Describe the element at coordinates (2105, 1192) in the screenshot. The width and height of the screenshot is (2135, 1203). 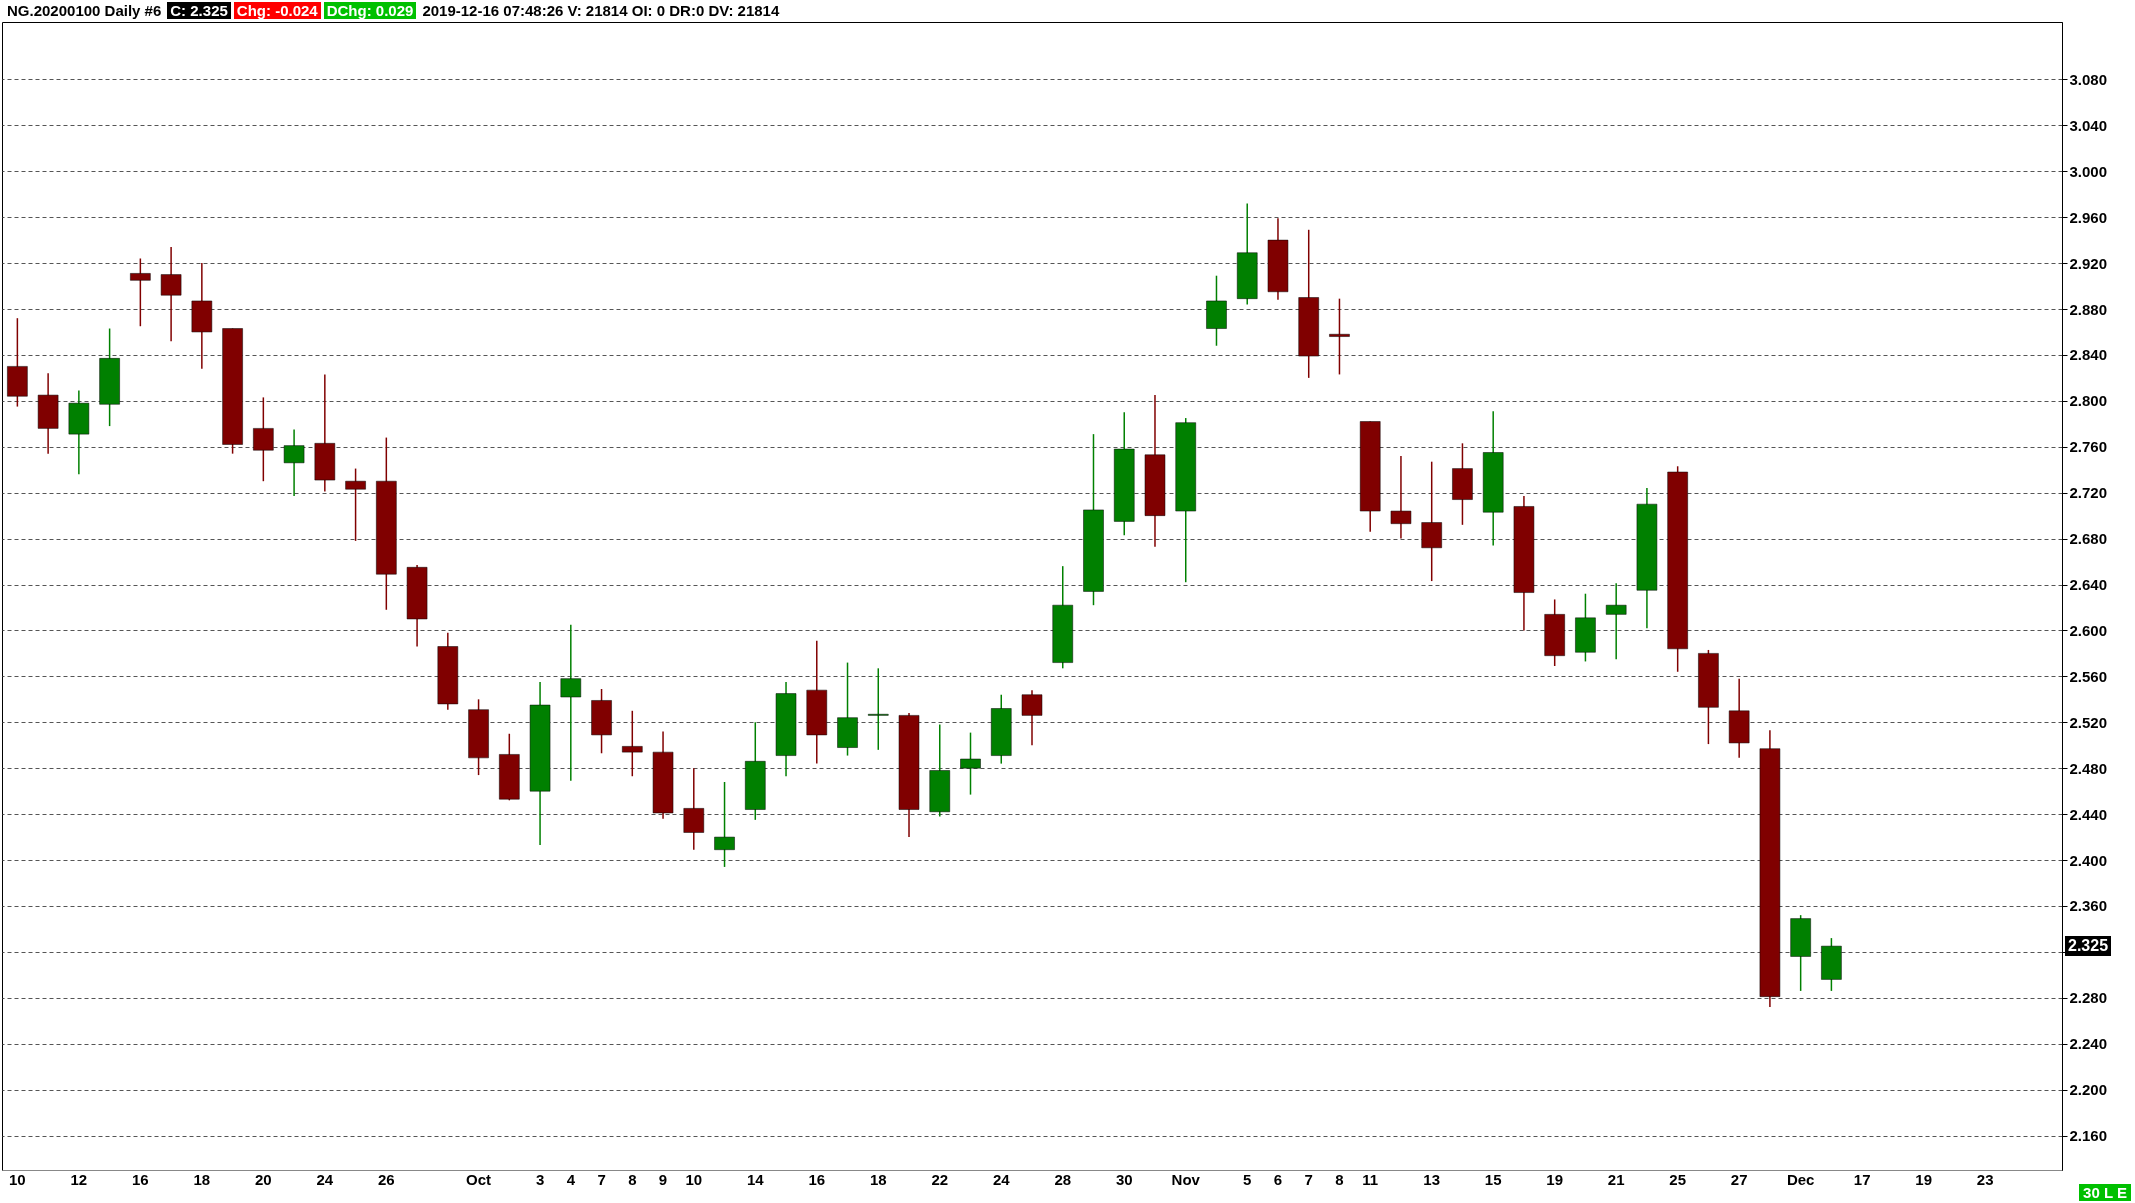
I see `text: 30 L E` at that location.